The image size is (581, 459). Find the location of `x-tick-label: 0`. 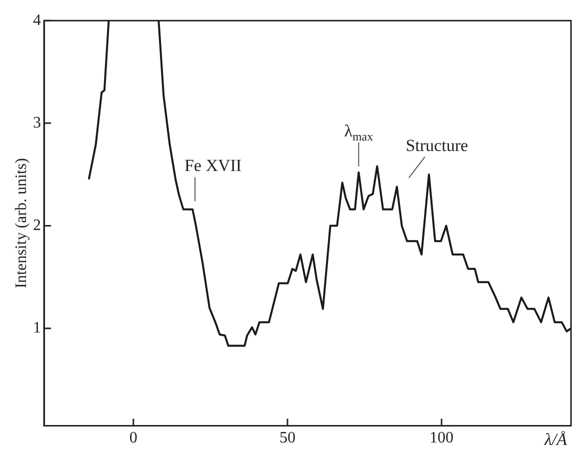

x-tick-label: 0 is located at coordinates (133, 438).